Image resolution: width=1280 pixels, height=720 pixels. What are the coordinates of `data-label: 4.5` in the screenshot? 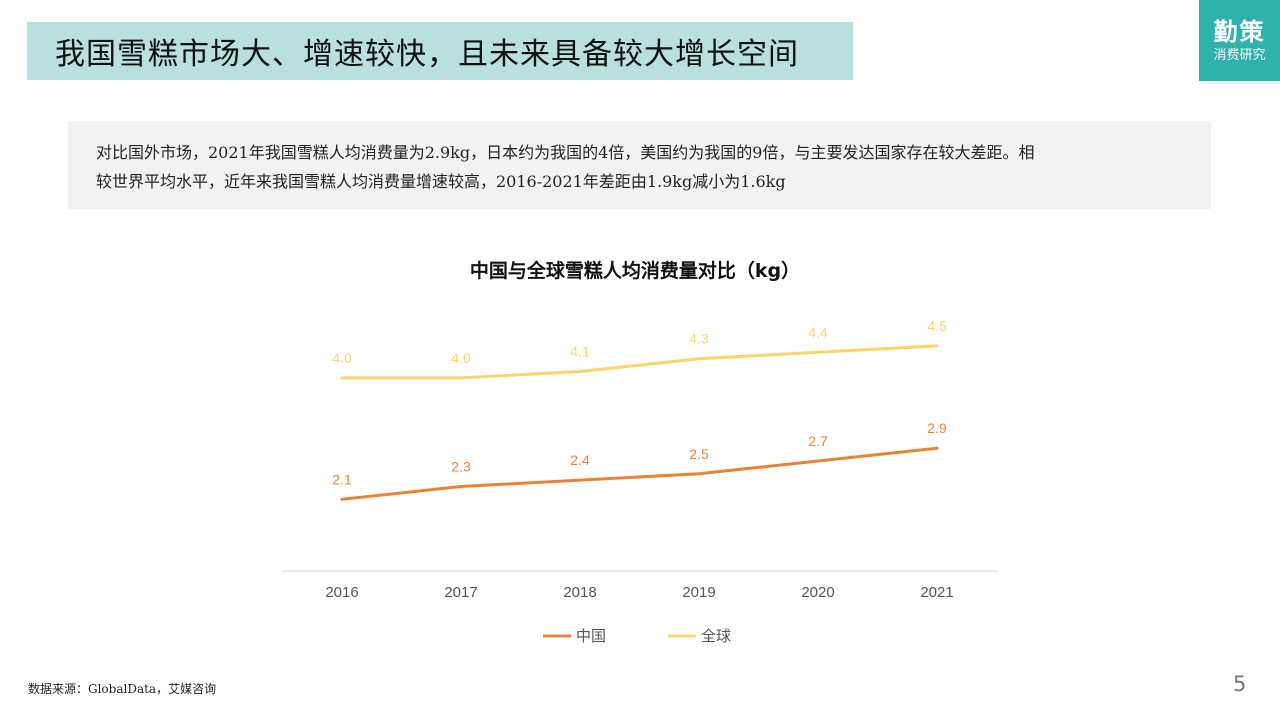 It's located at (937, 326).